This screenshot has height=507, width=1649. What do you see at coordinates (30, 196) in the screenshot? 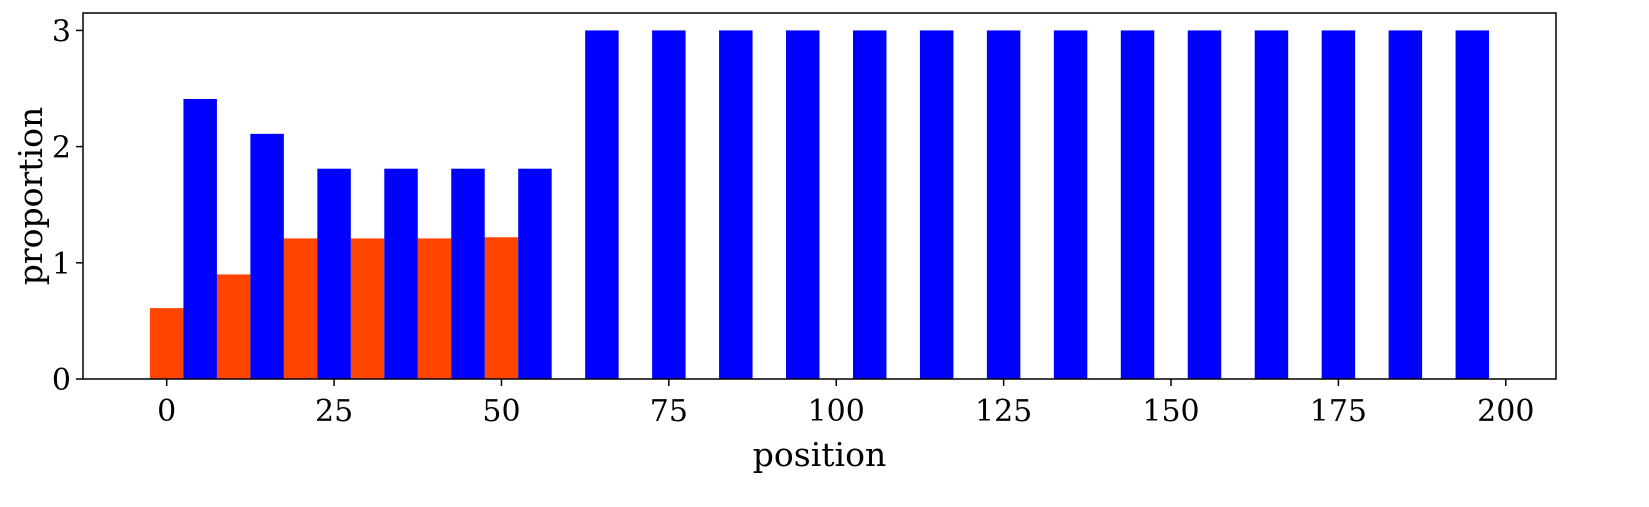
I see `y-axis-label: proportion` at bounding box center [30, 196].